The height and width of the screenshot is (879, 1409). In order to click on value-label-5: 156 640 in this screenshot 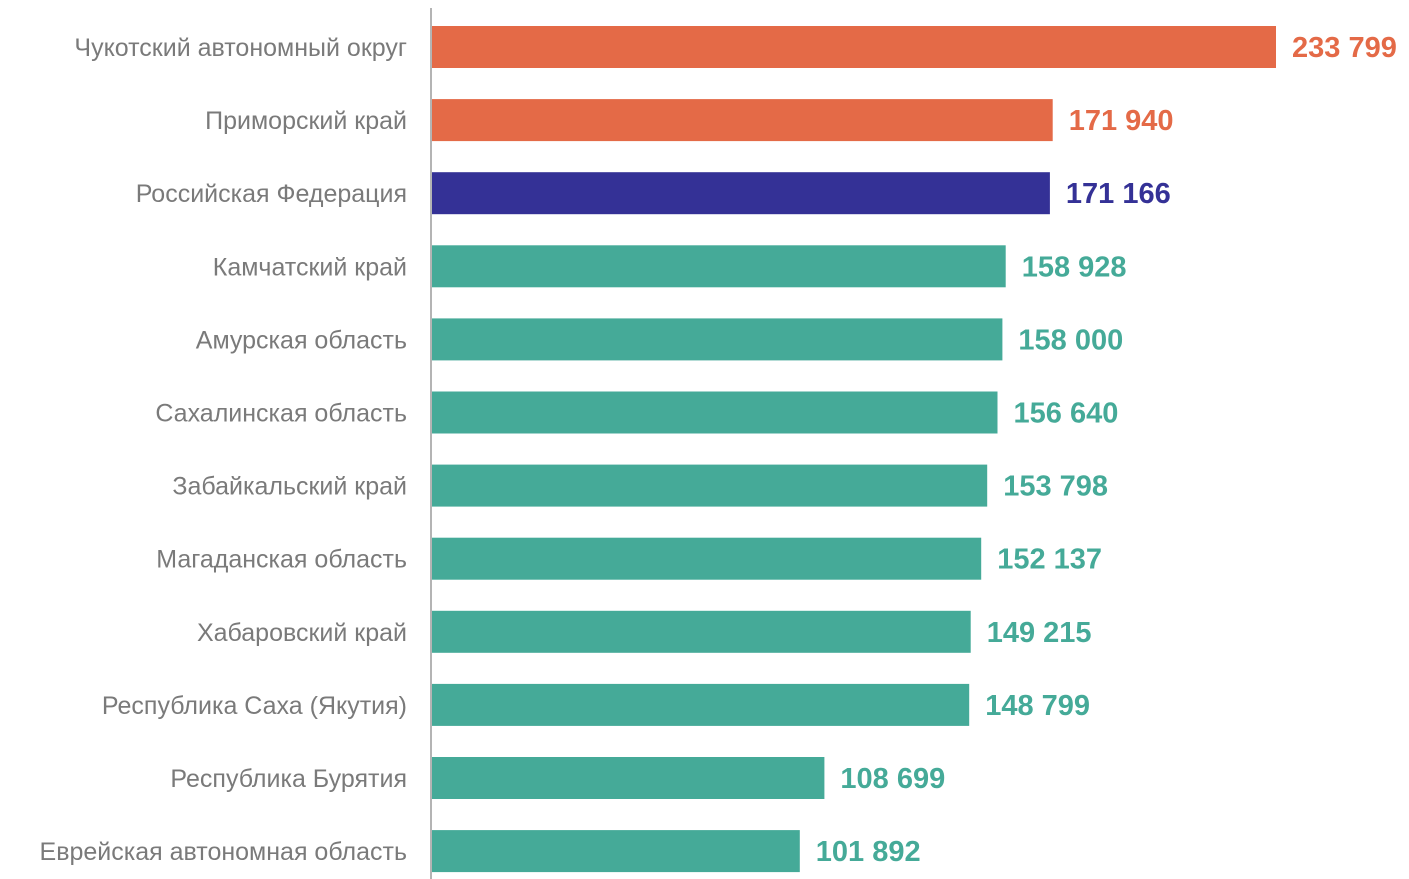, I will do `click(1066, 414)`.